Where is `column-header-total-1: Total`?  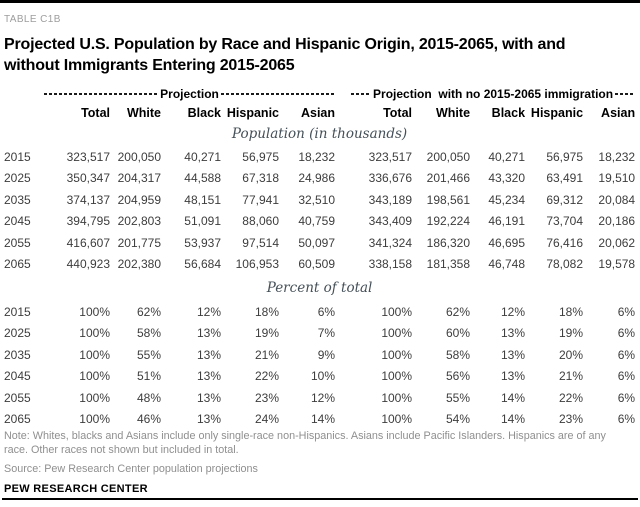 column-header-total-1: Total is located at coordinates (95, 113).